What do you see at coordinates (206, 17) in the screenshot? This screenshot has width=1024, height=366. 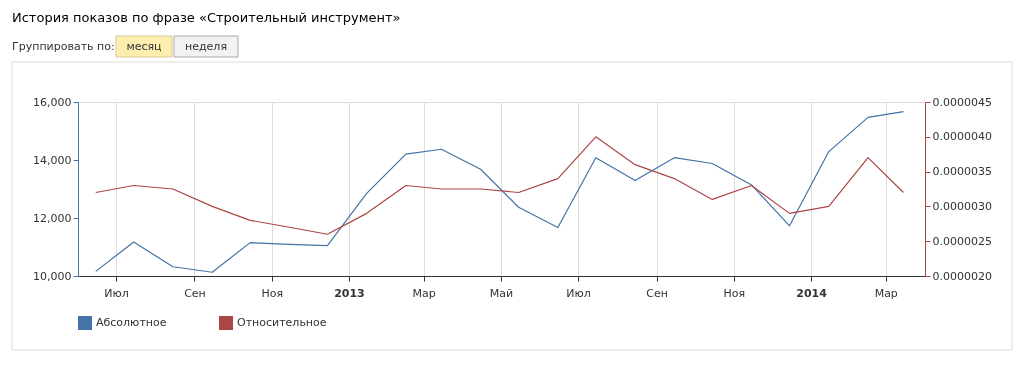 I see `chart-title: История показов по фразе «Строительный инструмент»` at bounding box center [206, 17].